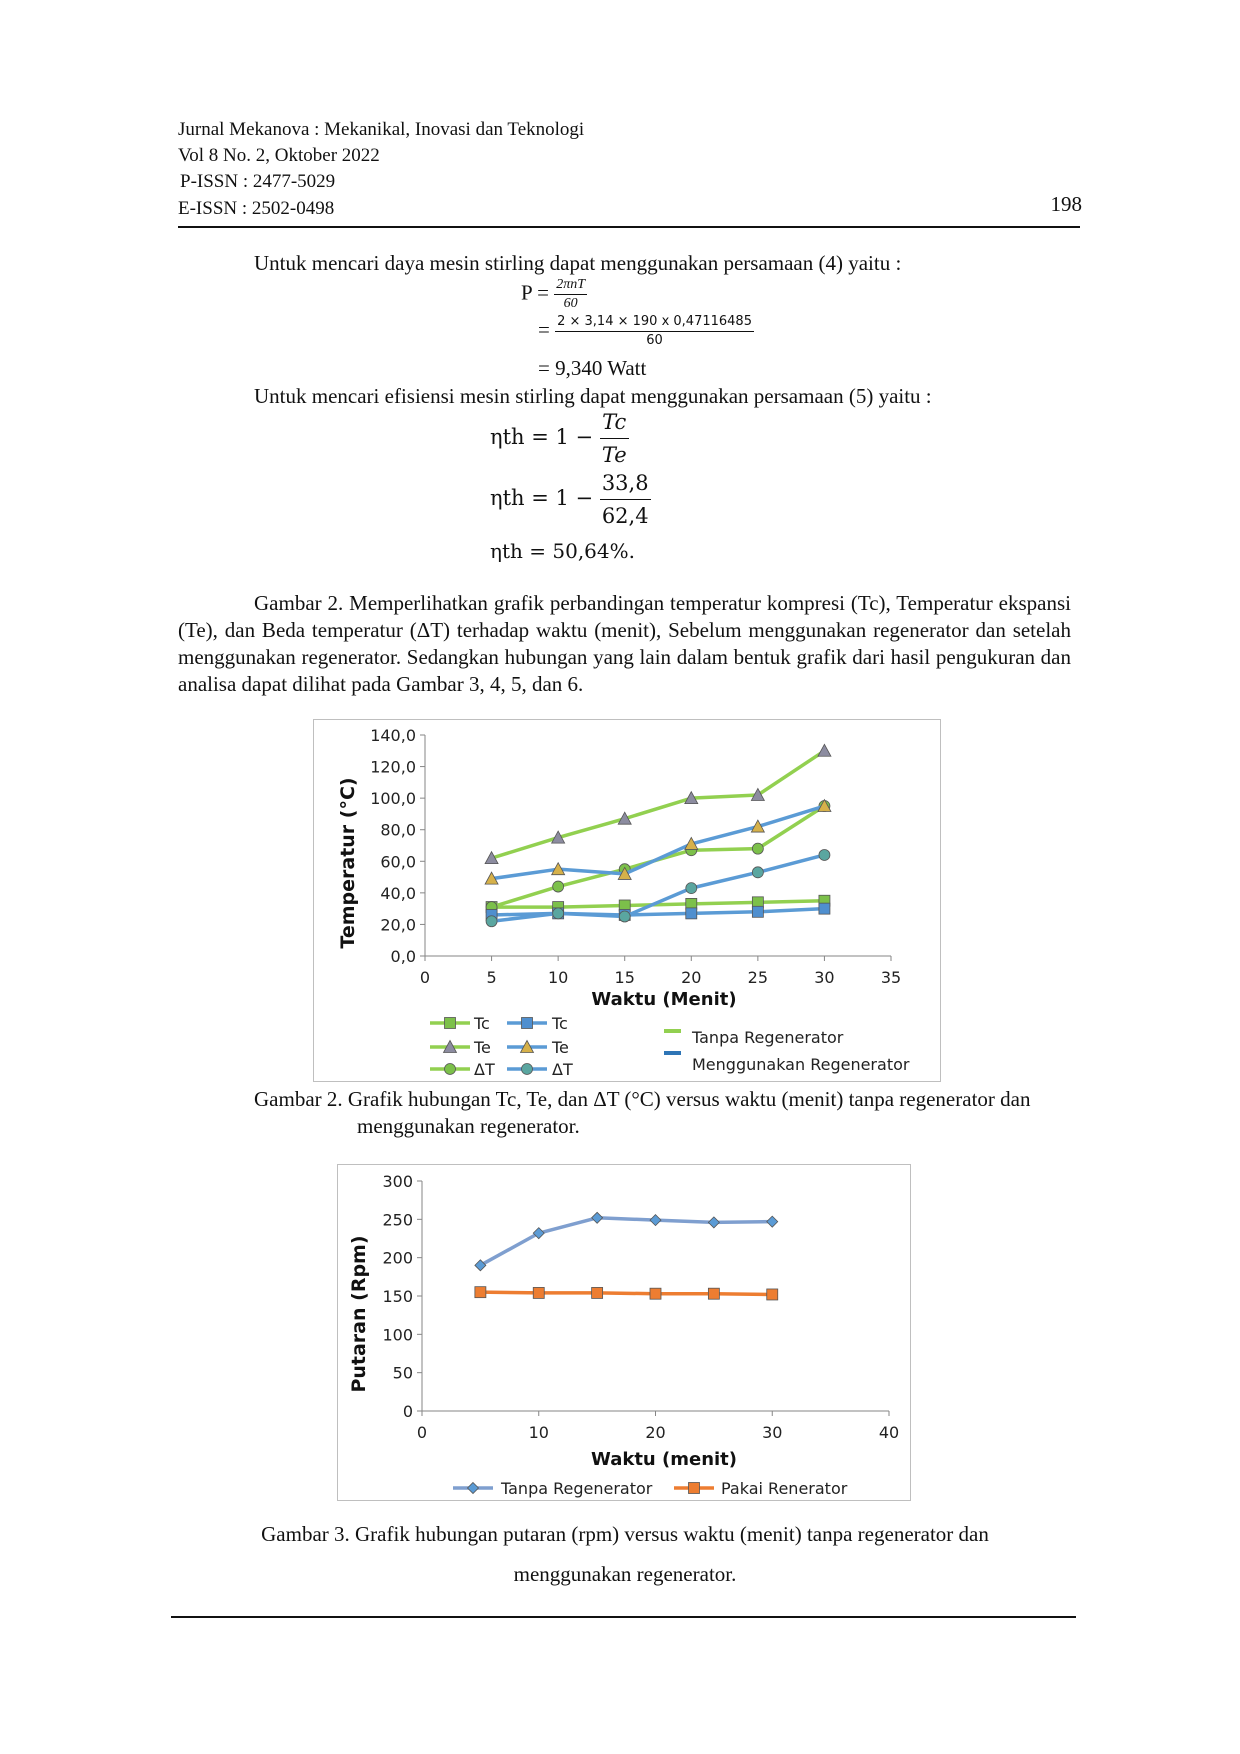 The width and height of the screenshot is (1240, 1754). Describe the element at coordinates (801, 1064) in the screenshot. I see `group-label: Menggunakan Regenerator` at that location.